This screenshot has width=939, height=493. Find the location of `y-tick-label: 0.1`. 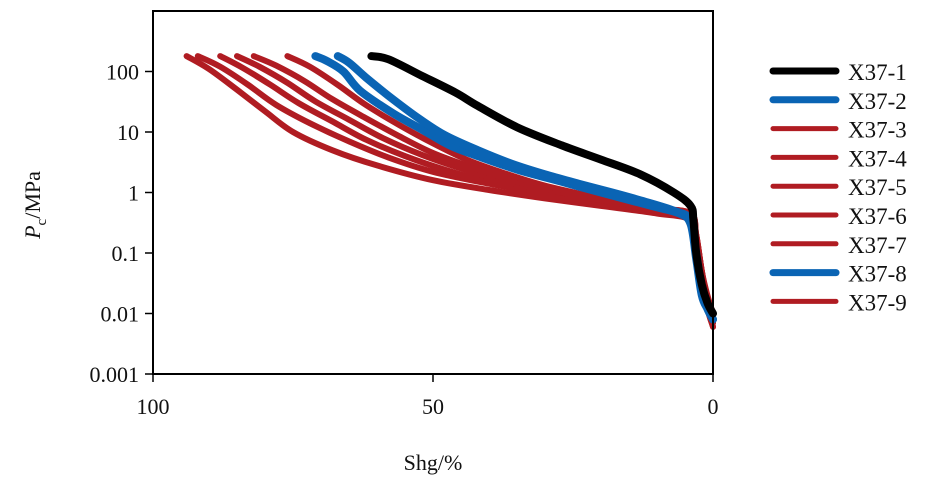

y-tick-label: 0.1 is located at coordinates (126, 253).